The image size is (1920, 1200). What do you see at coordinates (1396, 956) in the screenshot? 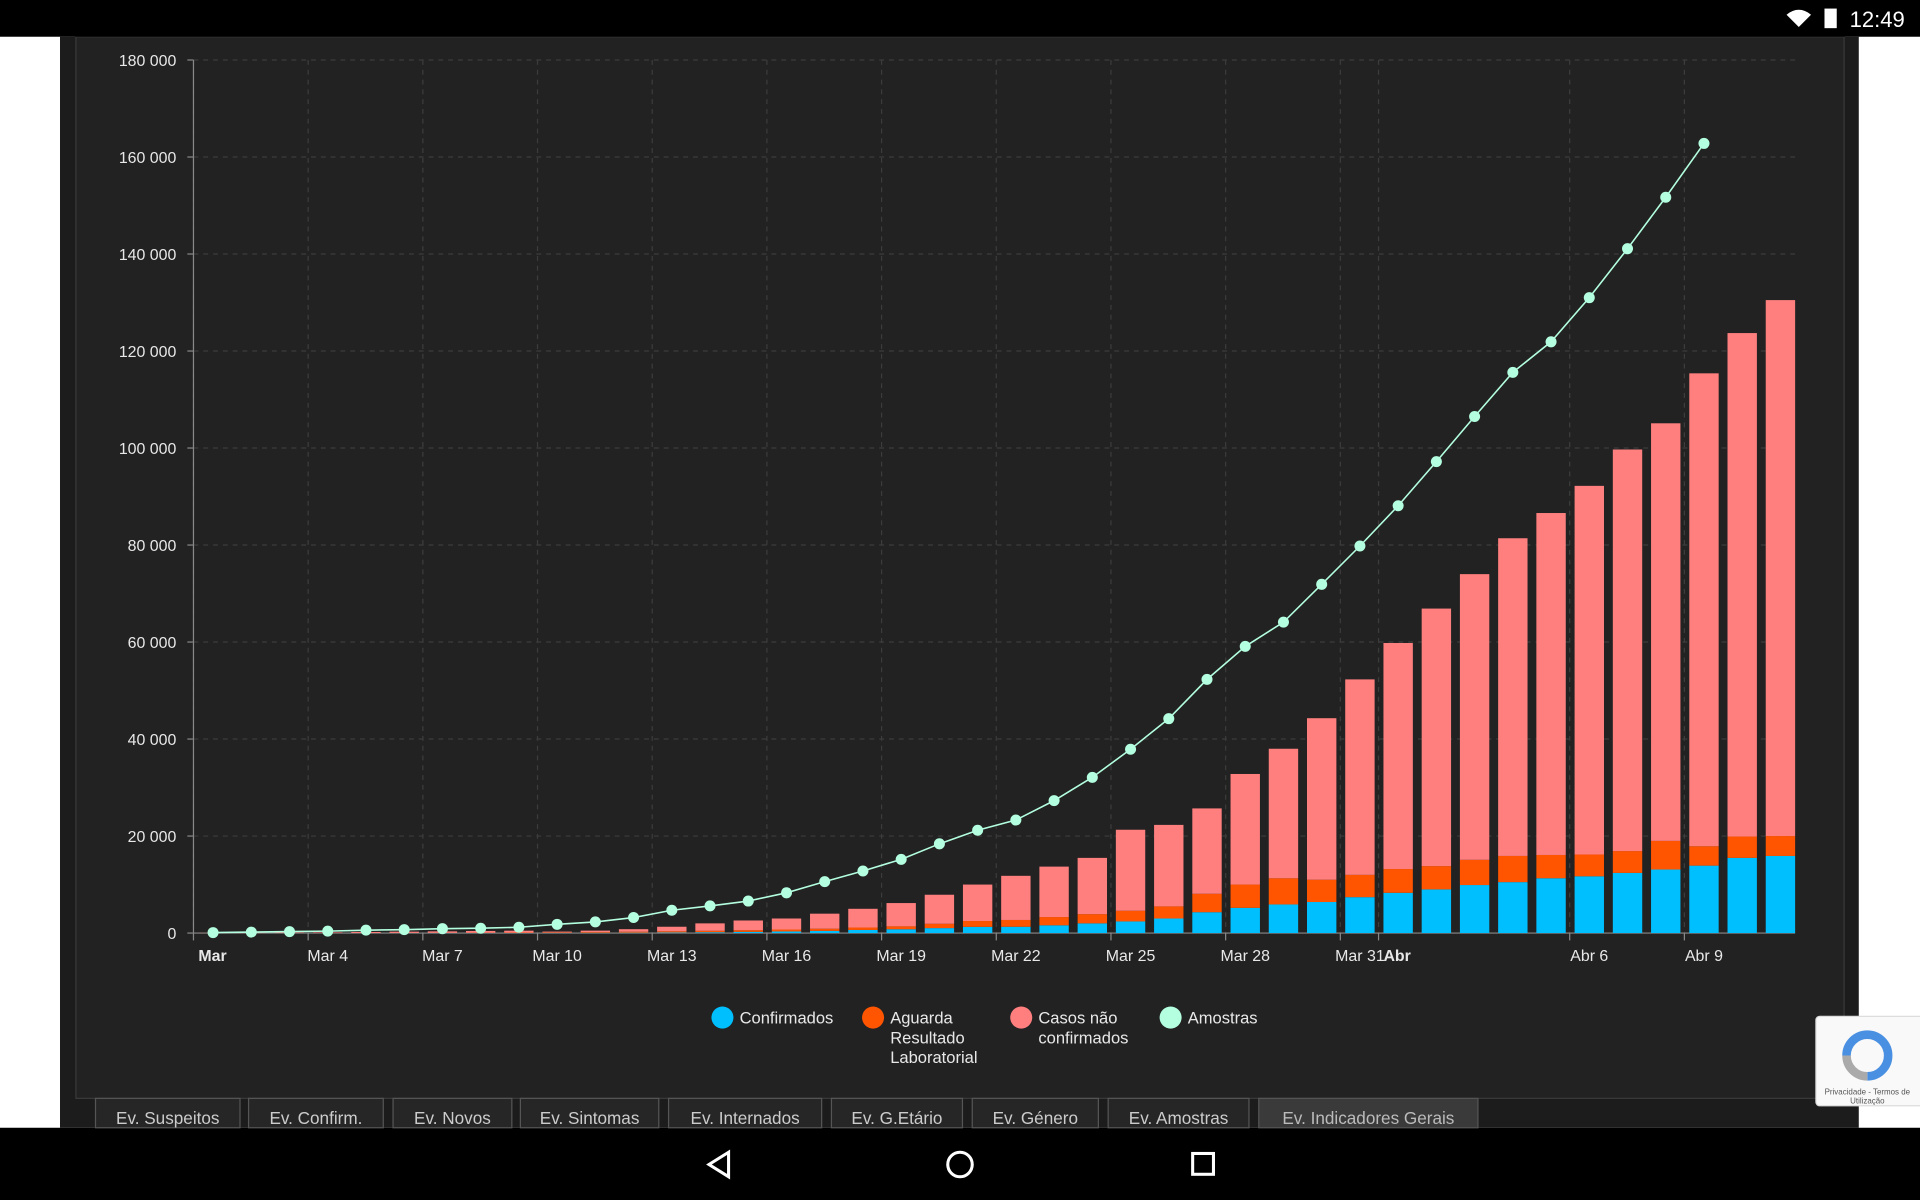
I see `x-tick-label: Abr` at bounding box center [1396, 956].